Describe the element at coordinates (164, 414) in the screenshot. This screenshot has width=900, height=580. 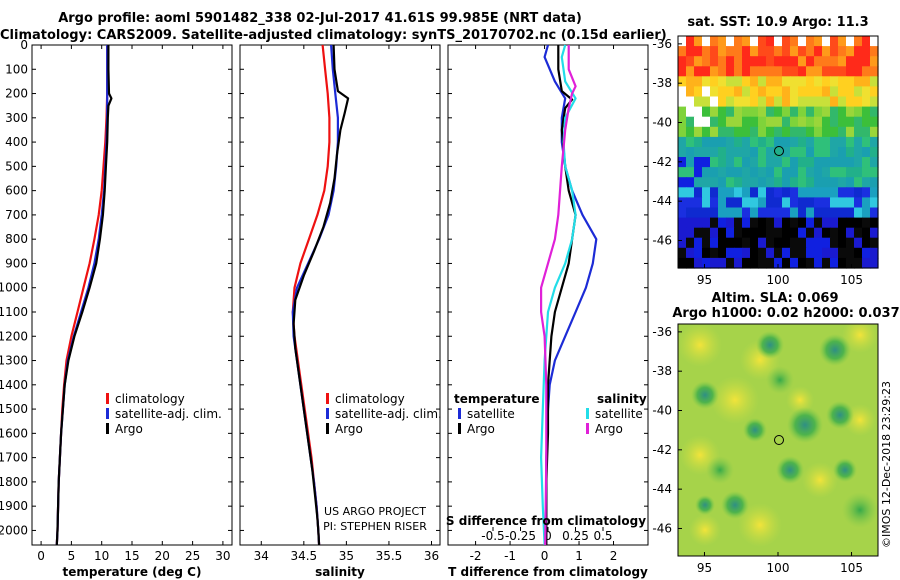
I see `temperature-legend: climatology satellite-adj. clim. Argo` at that location.